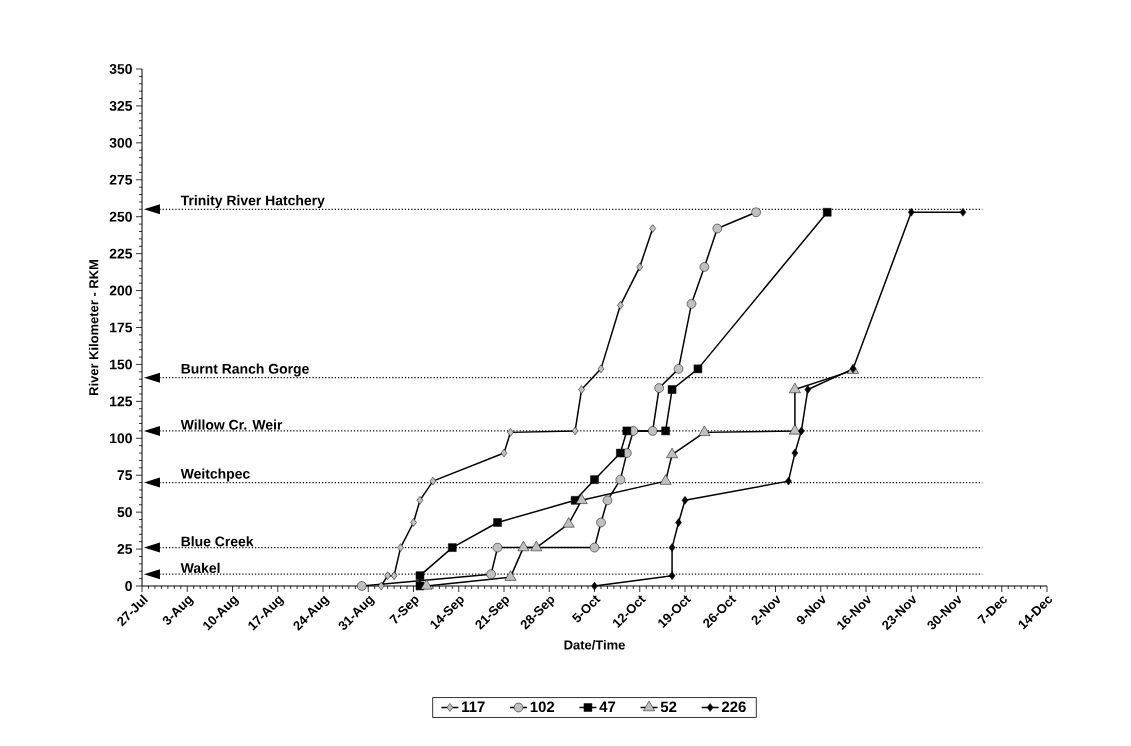 The height and width of the screenshot is (746, 1131). Describe the element at coordinates (245, 370) in the screenshot. I see `ref-line-label: Burnt Ranch Gorge` at that location.